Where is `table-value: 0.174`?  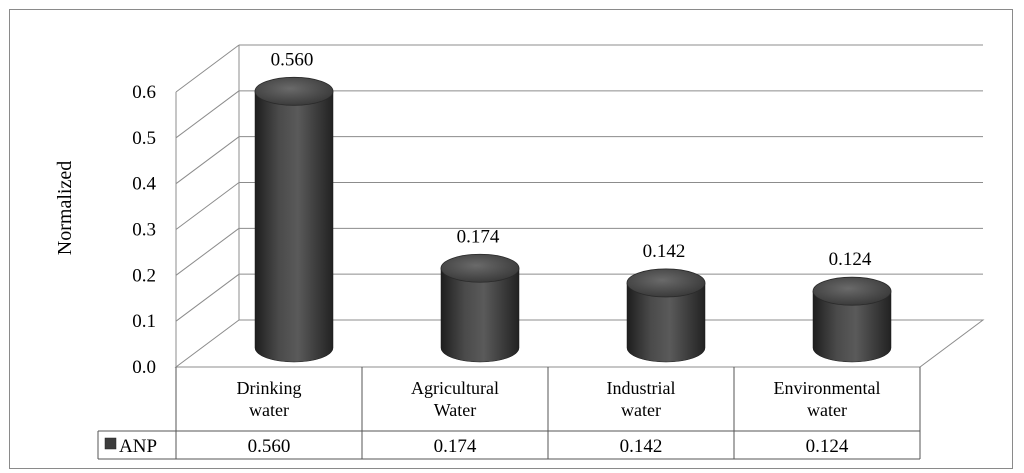
table-value: 0.174 is located at coordinates (455, 446).